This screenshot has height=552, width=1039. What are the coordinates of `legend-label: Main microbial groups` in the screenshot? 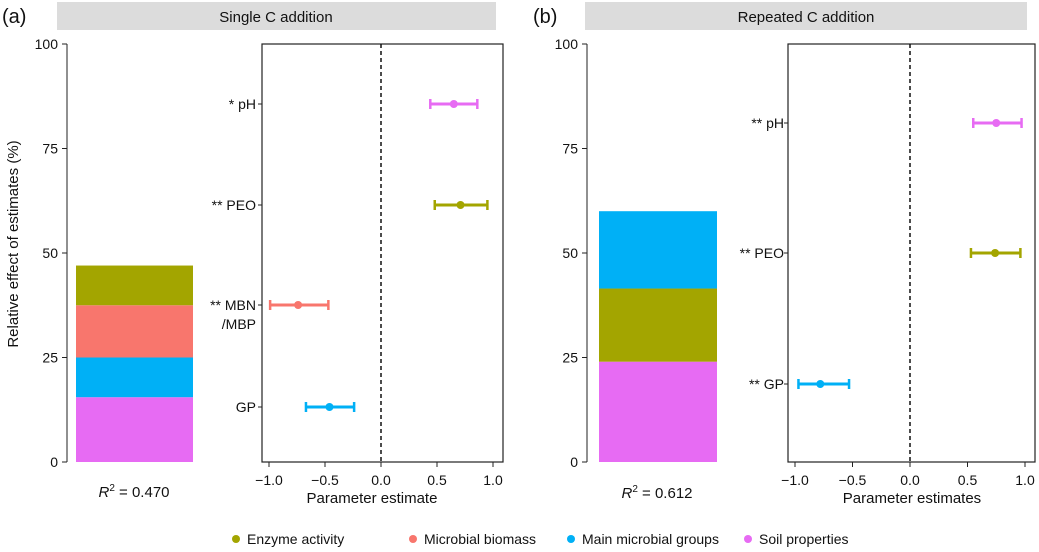 It's located at (650, 539).